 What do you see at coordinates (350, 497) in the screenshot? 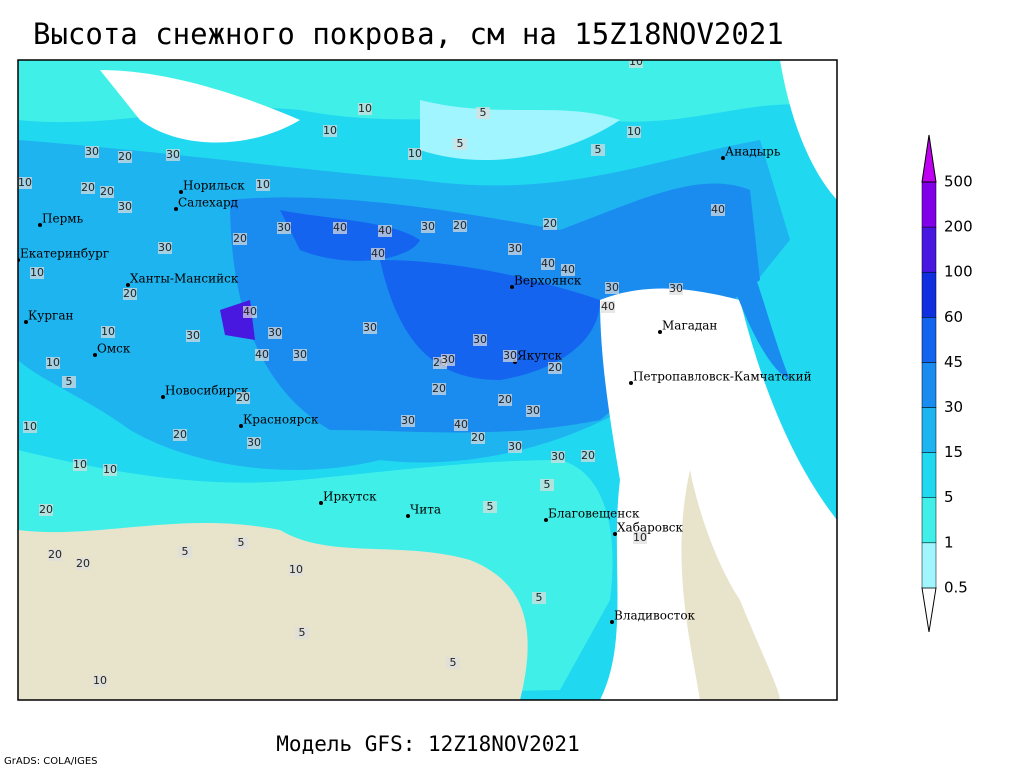
I see `city-label: Иркутск` at bounding box center [350, 497].